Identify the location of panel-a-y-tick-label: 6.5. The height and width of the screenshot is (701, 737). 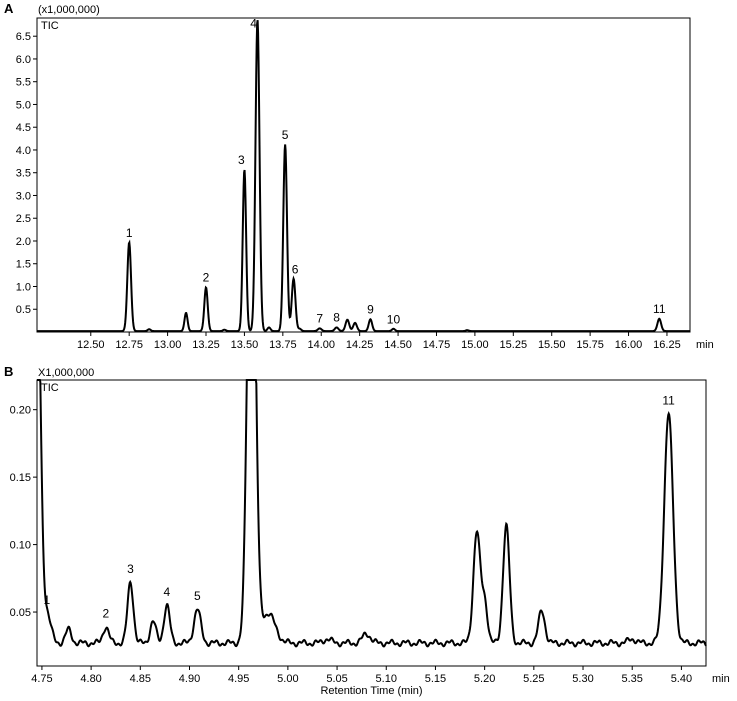
(23, 37).